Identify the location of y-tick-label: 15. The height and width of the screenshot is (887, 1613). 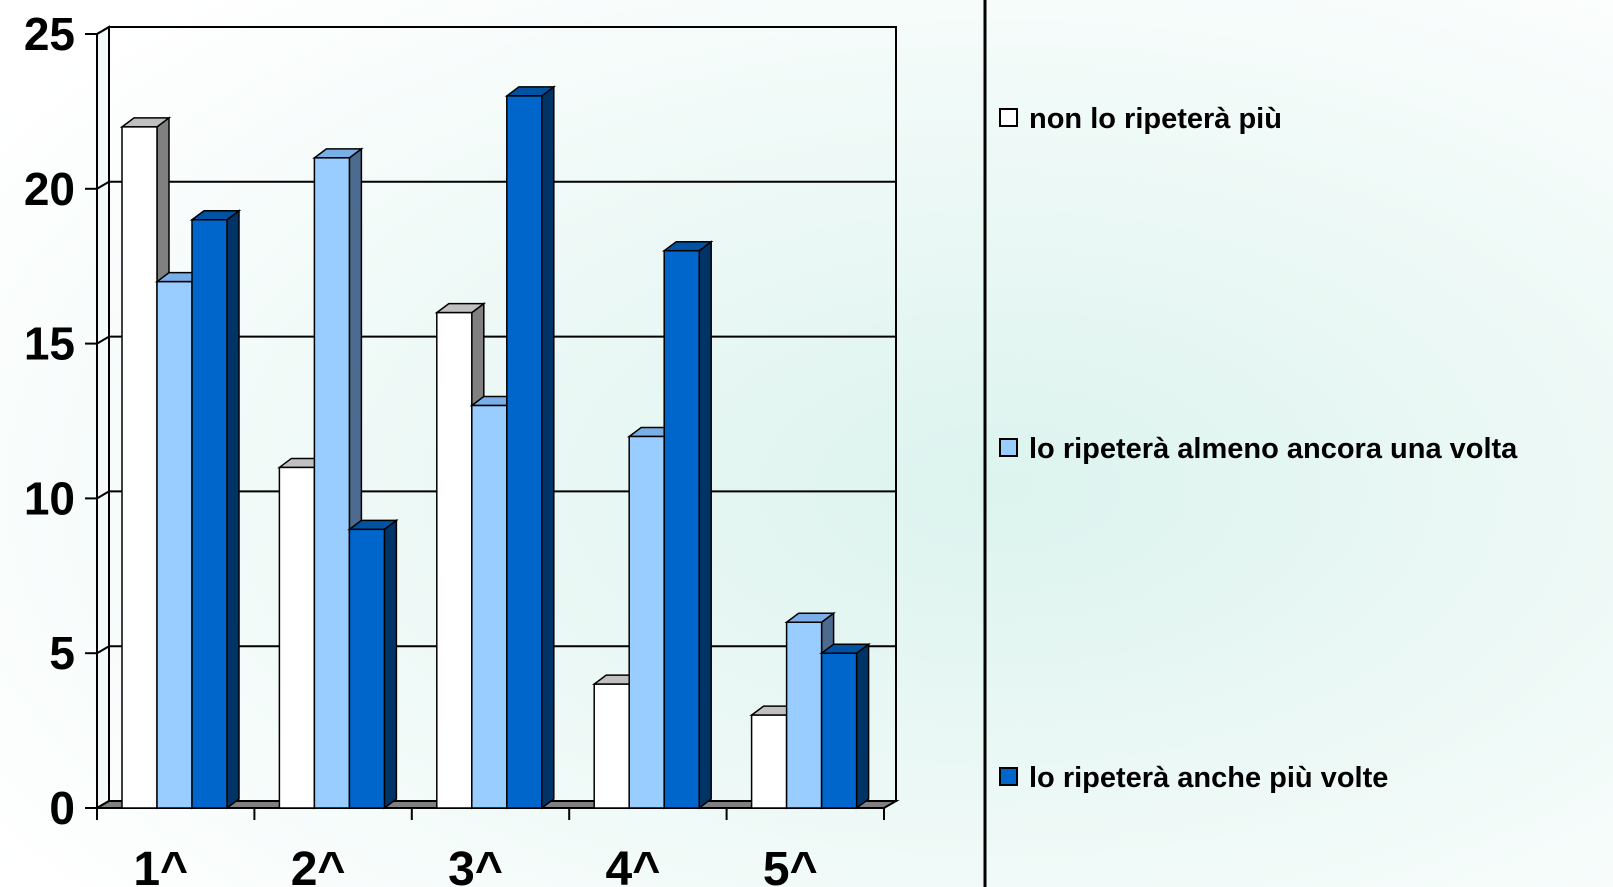
(49, 344).